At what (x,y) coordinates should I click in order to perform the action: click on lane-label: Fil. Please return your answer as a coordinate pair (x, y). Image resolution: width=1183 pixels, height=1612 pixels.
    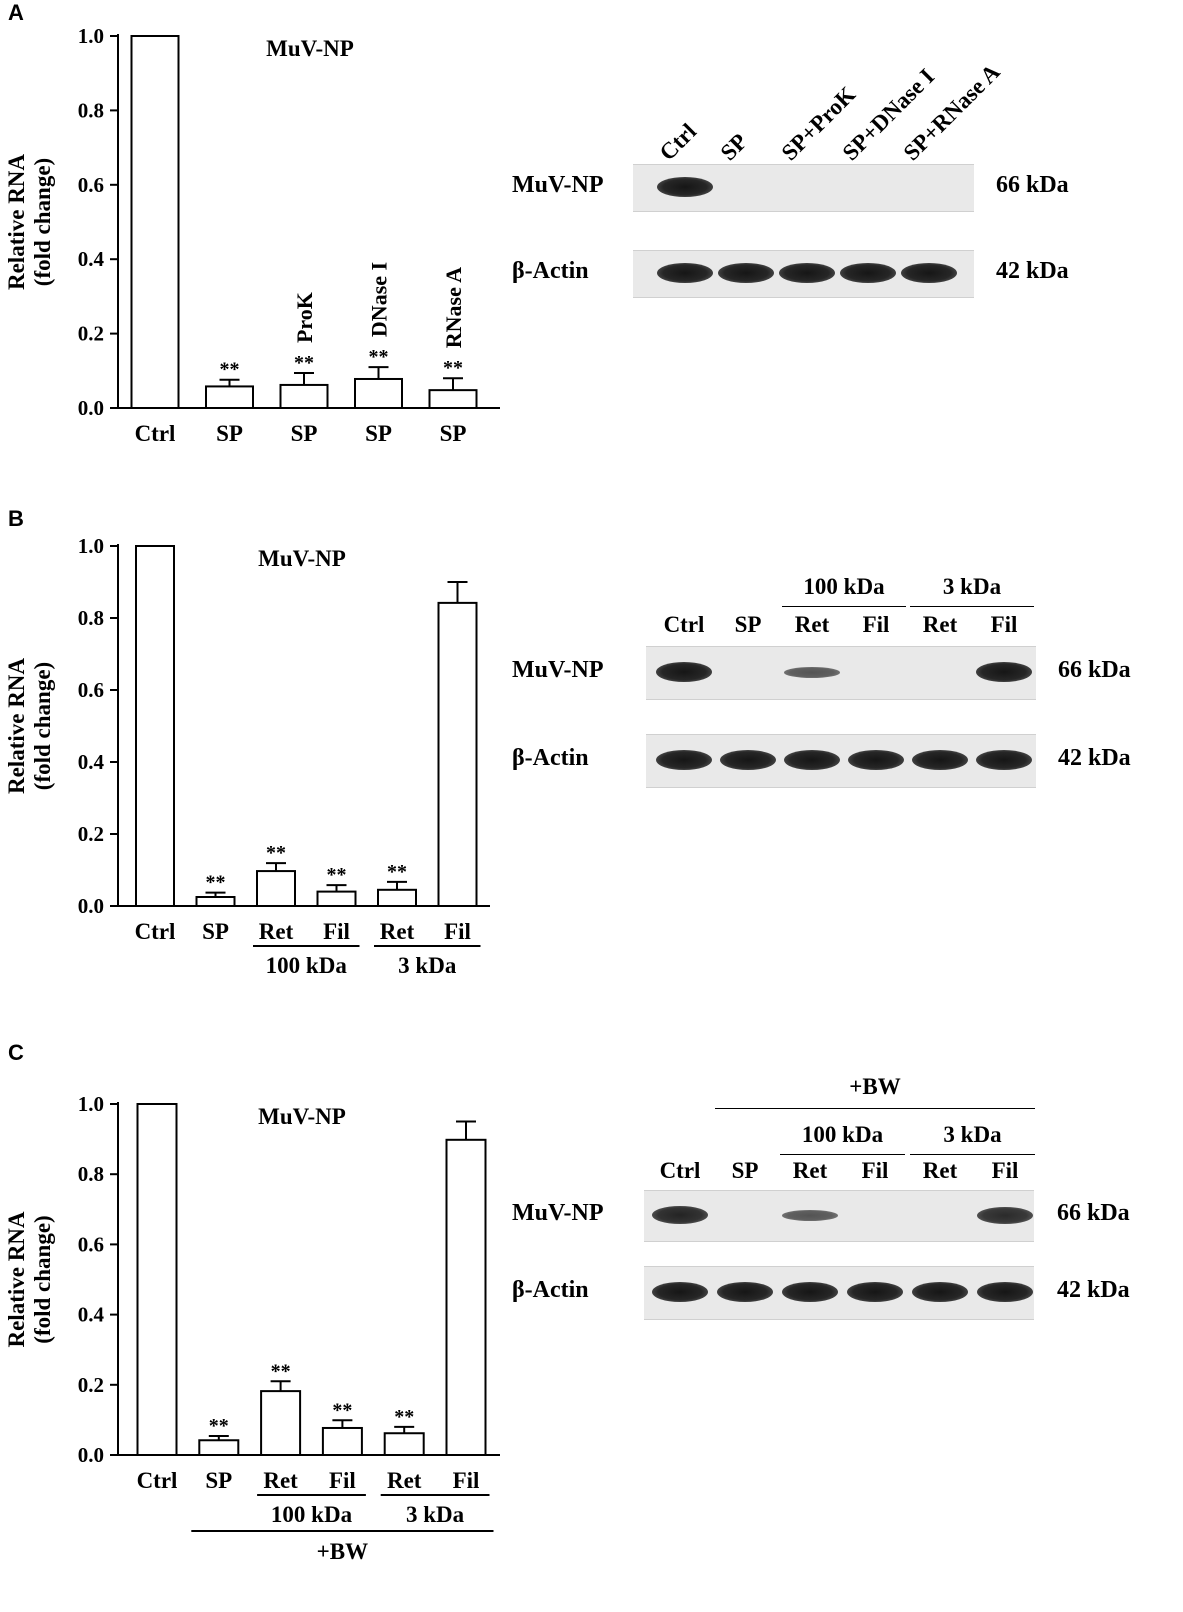
    Looking at the image, I should click on (1005, 1170).